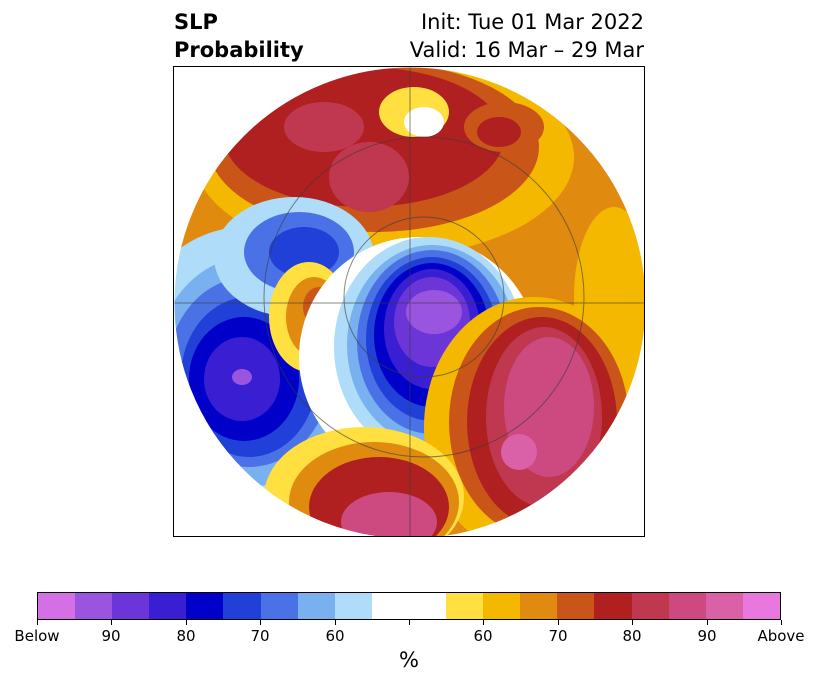 The width and height of the screenshot is (819, 686). What do you see at coordinates (239, 50) in the screenshot?
I see `title-product: Probability` at bounding box center [239, 50].